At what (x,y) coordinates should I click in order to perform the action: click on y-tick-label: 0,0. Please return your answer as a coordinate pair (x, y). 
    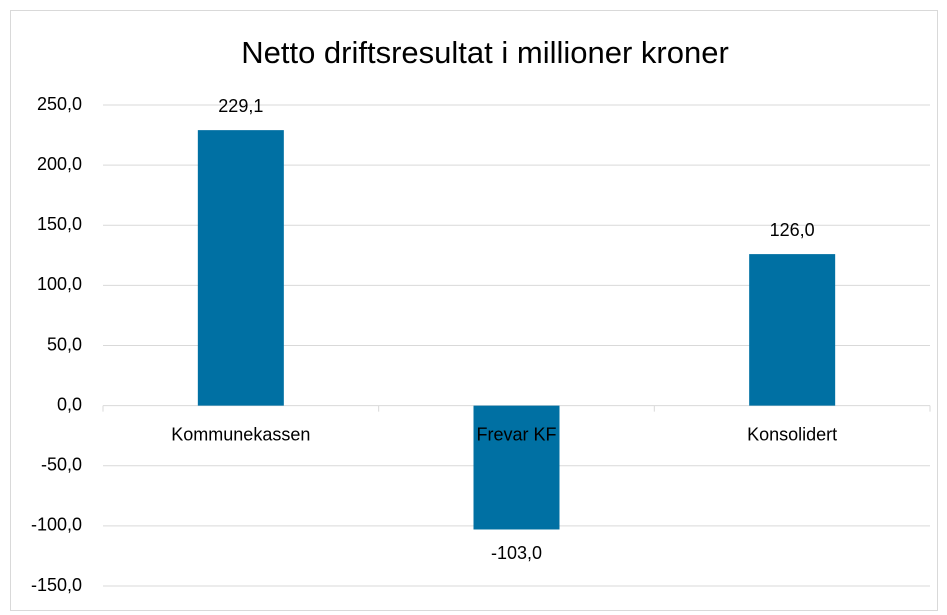
    Looking at the image, I should click on (69, 404).